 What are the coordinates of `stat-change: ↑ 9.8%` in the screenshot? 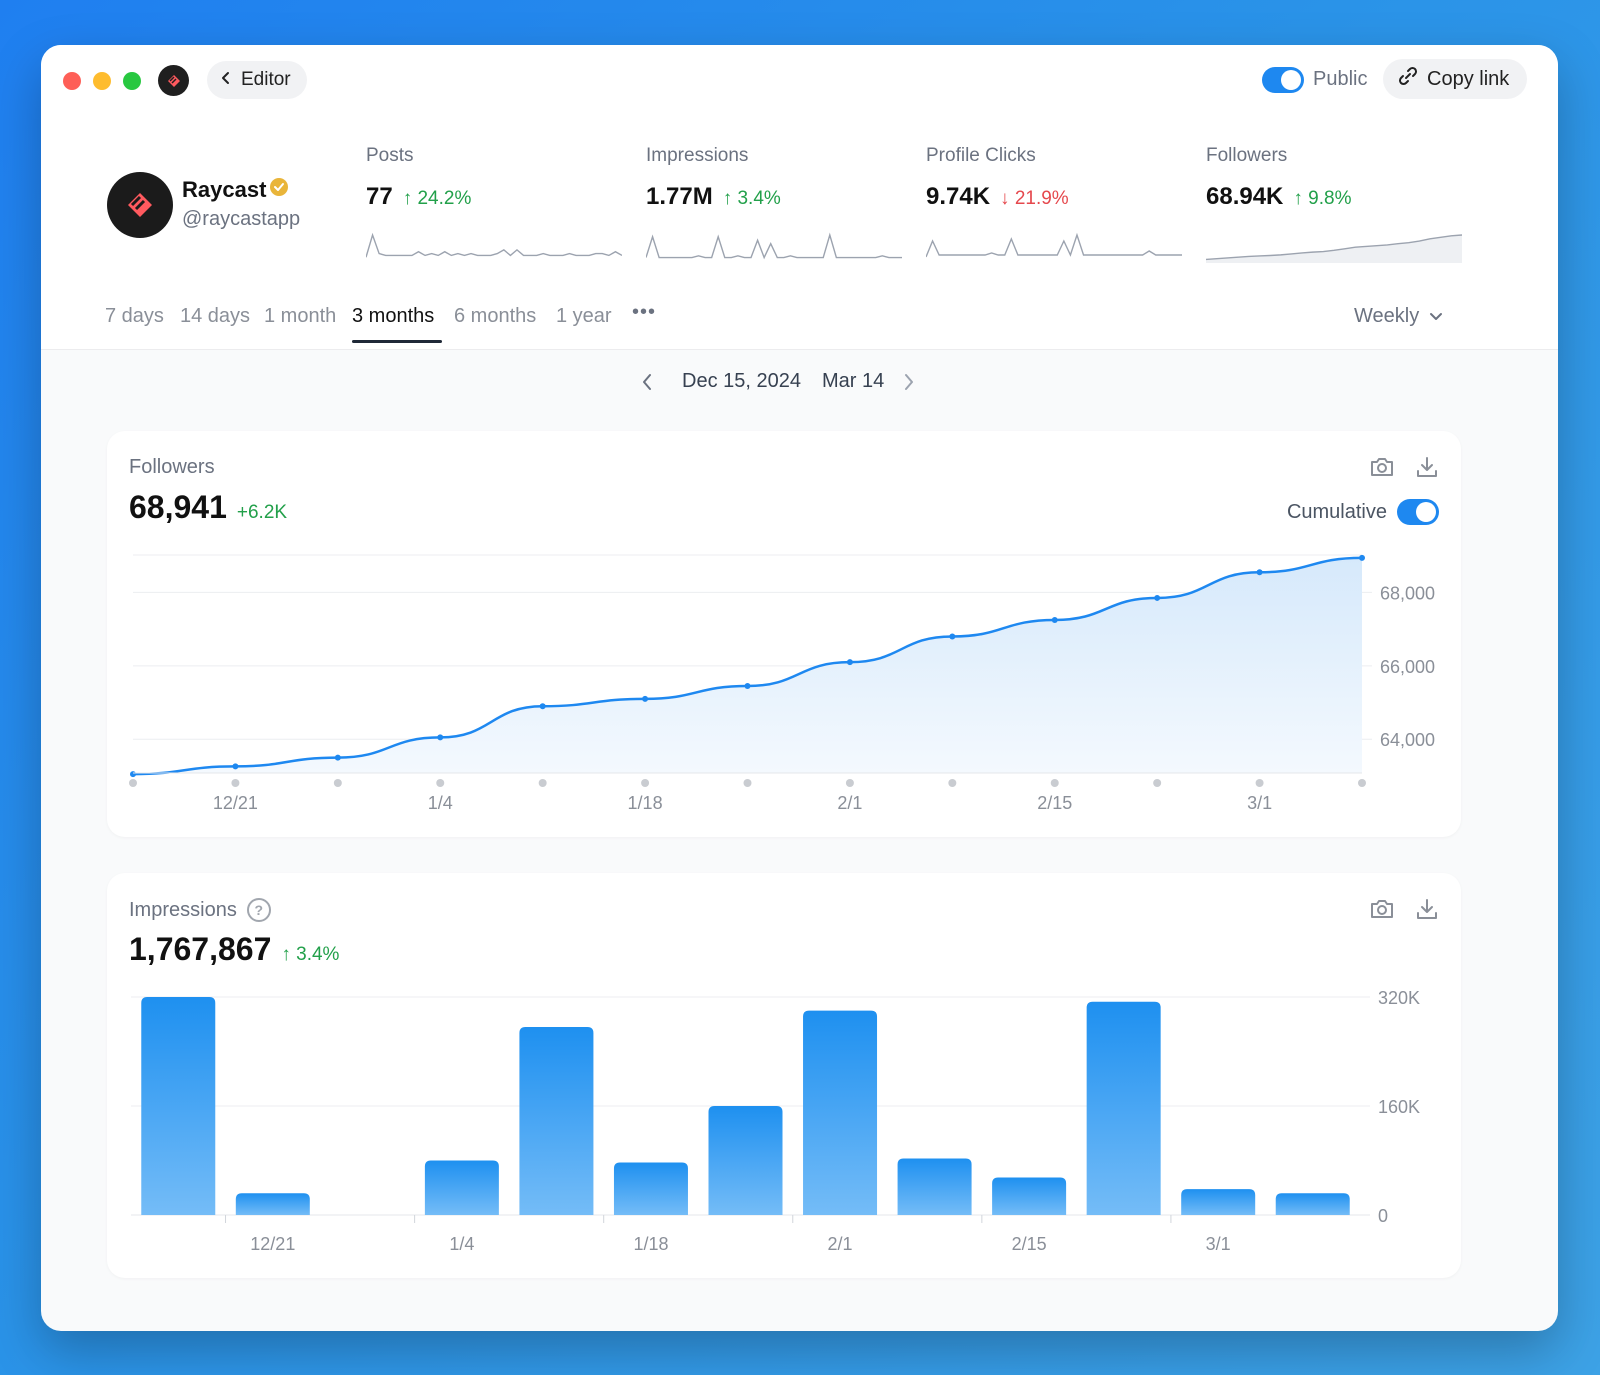 It's located at (1322, 198).